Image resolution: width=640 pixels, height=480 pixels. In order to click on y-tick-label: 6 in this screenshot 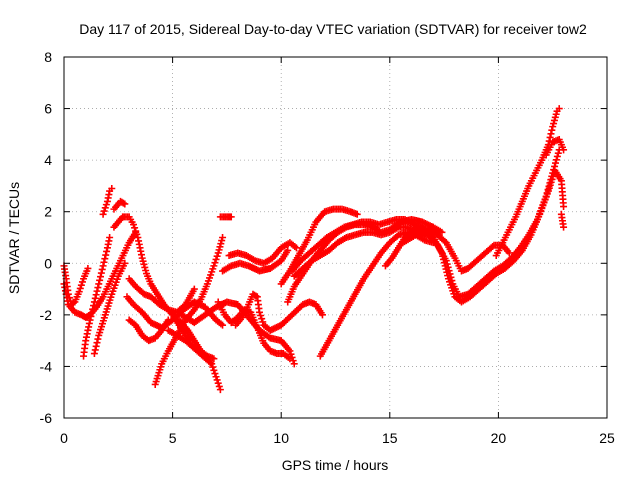, I will do `click(48, 109)`.